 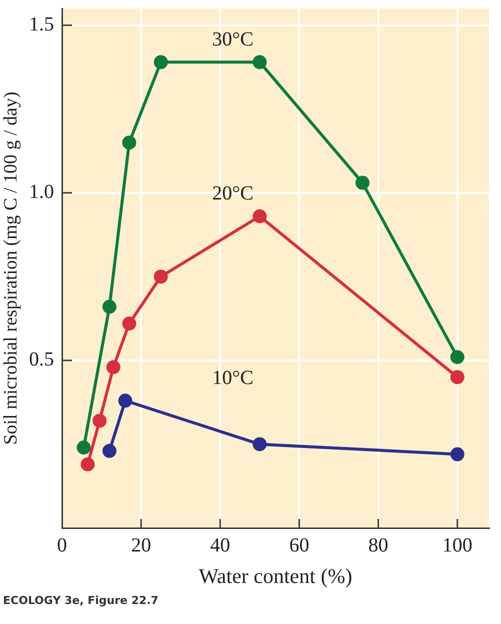 I want to click on x-tick-label: 60, so click(x=299, y=545).